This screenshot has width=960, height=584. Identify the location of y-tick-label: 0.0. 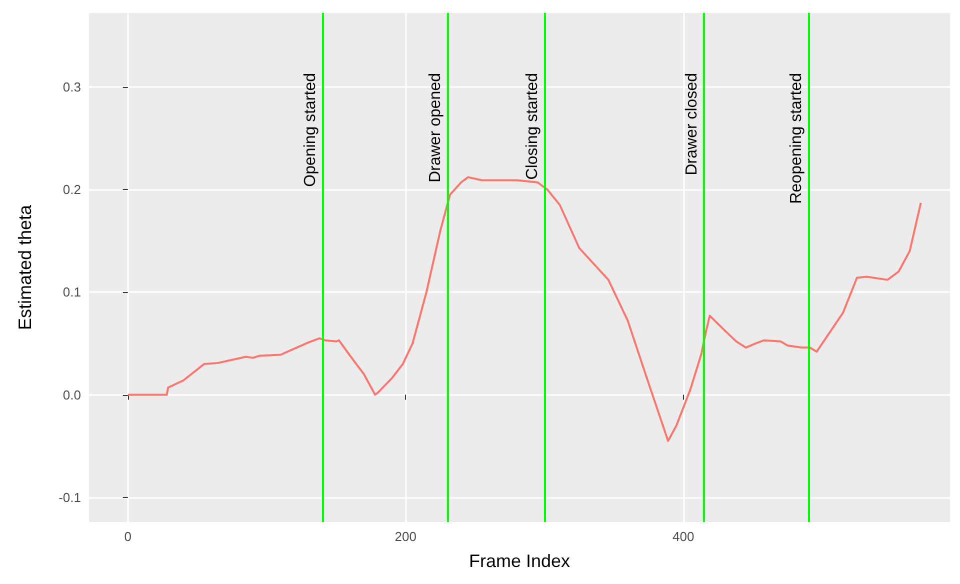
(71, 394).